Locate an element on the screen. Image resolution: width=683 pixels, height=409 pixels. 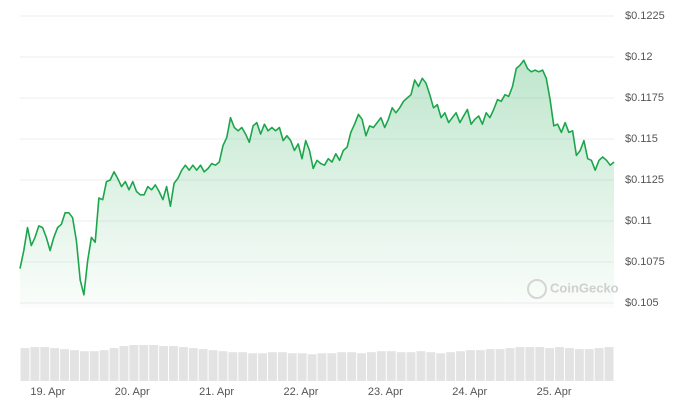
x-tick-label: 19. Apr is located at coordinates (47, 392).